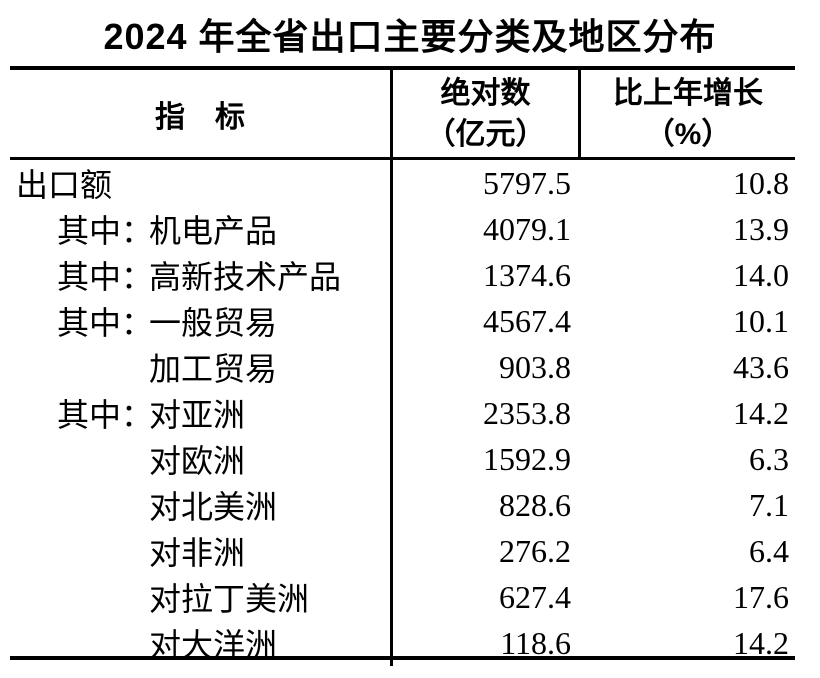 The height and width of the screenshot is (678, 820). I want to click on table-row: 对大洋洲 118.6 14.2, so click(402, 643).